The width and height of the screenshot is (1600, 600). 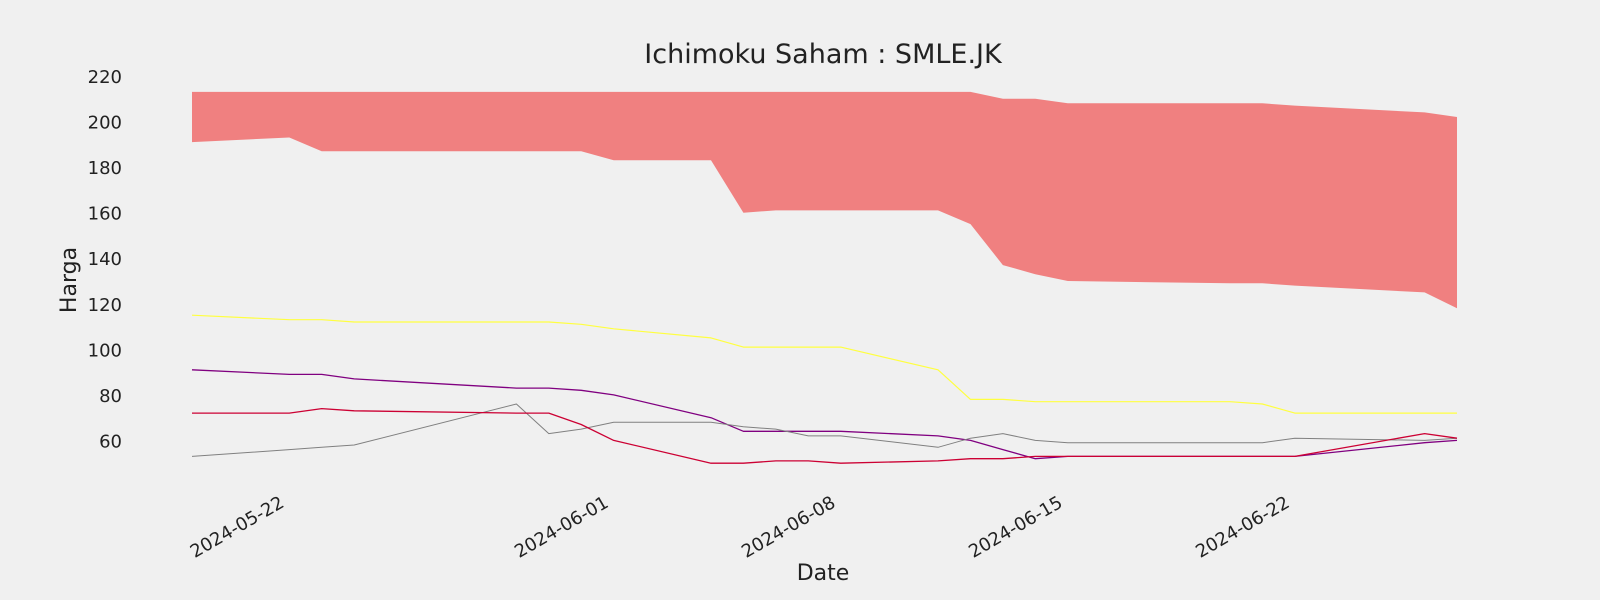 What do you see at coordinates (105, 77) in the screenshot?
I see `y-tick-label: 220` at bounding box center [105, 77].